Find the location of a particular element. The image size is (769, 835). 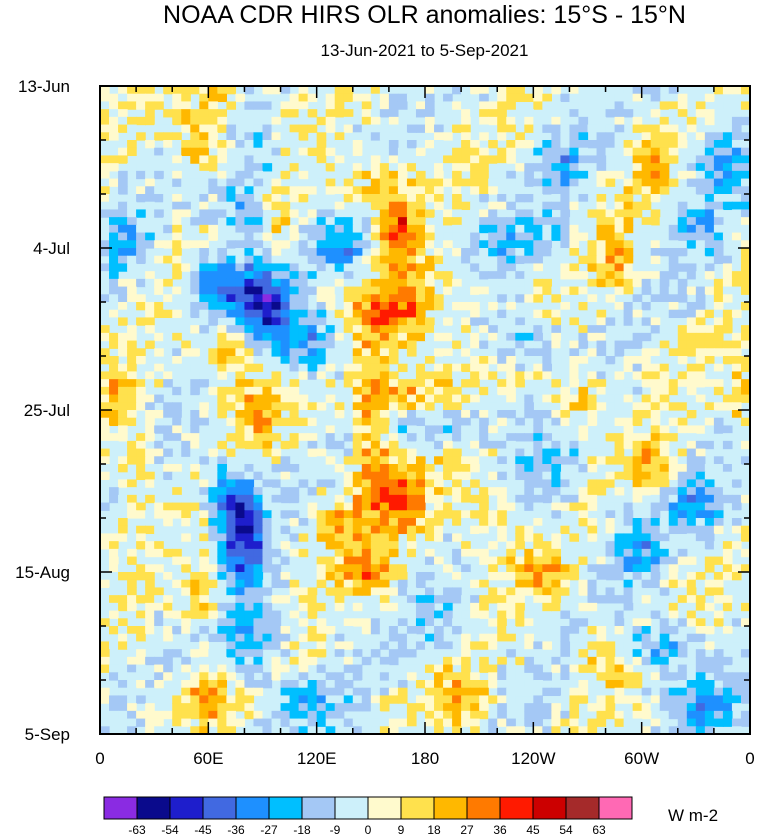

x-tick-label: 60W is located at coordinates (641, 758).